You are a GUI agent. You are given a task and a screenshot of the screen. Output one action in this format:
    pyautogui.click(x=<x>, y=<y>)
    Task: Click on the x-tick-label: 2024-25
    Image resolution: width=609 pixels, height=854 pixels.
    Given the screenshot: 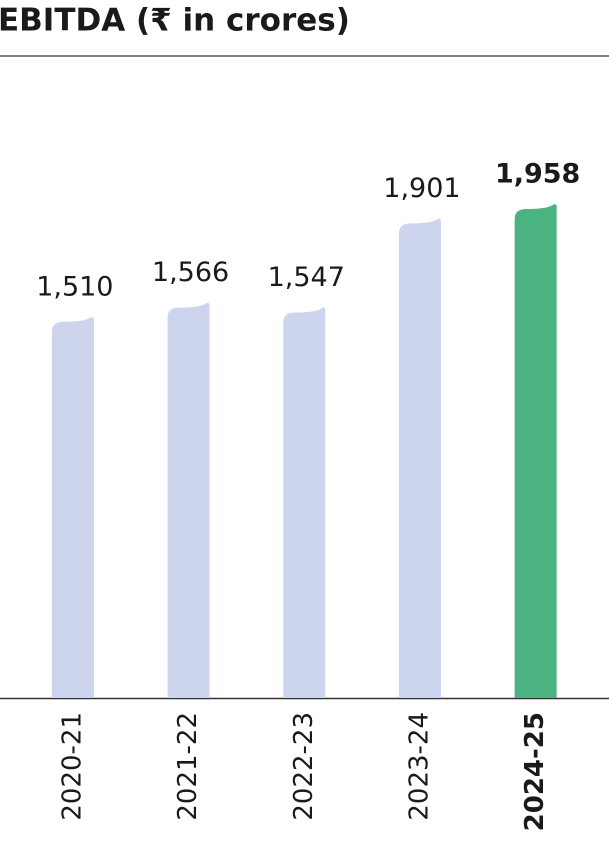 What is the action you would take?
    pyautogui.click(x=535, y=771)
    